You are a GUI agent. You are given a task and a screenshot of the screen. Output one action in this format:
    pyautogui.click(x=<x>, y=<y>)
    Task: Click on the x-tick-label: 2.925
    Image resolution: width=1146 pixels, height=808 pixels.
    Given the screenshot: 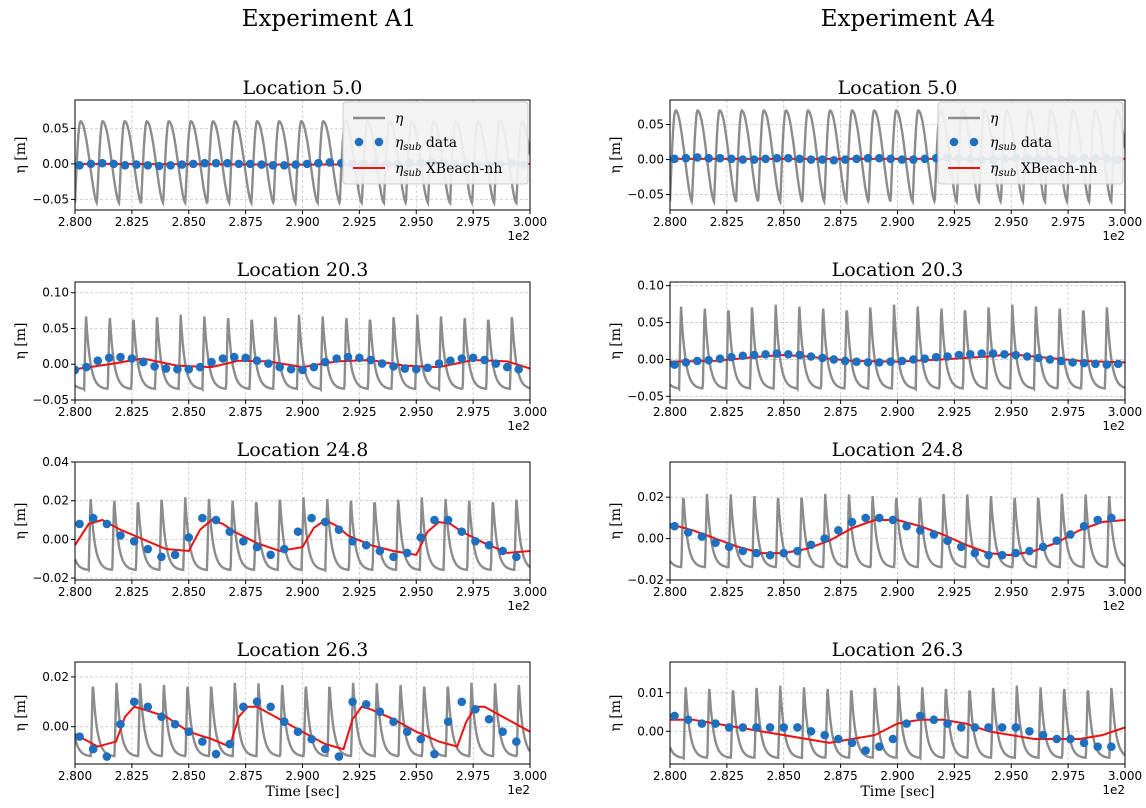 What is the action you would take?
    pyautogui.click(x=359, y=412)
    